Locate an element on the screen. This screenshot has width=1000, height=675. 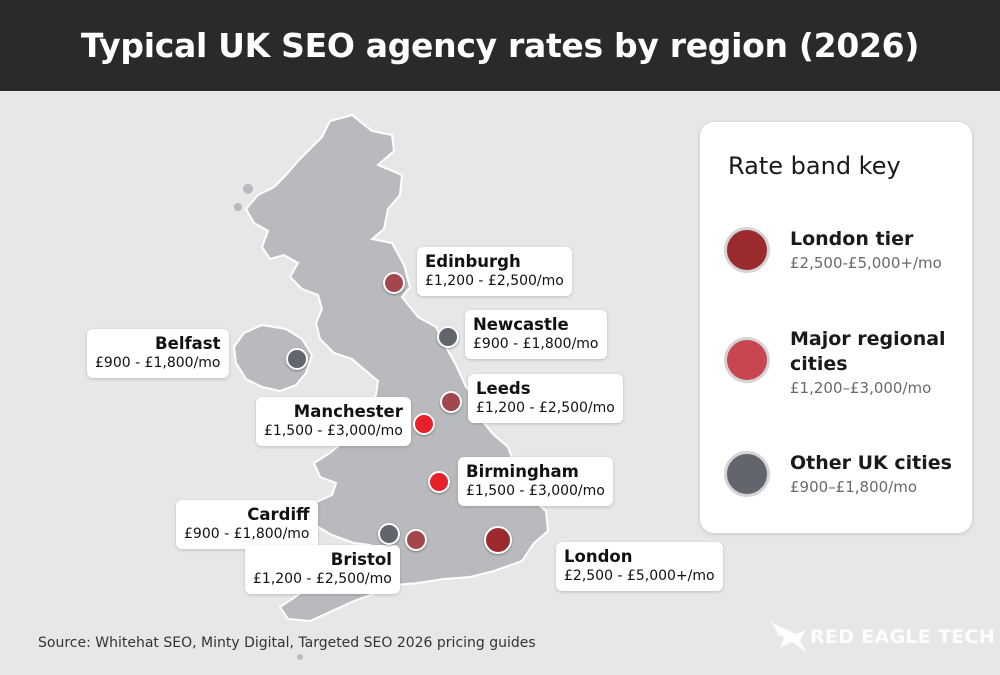
city-name: London is located at coordinates (598, 556).